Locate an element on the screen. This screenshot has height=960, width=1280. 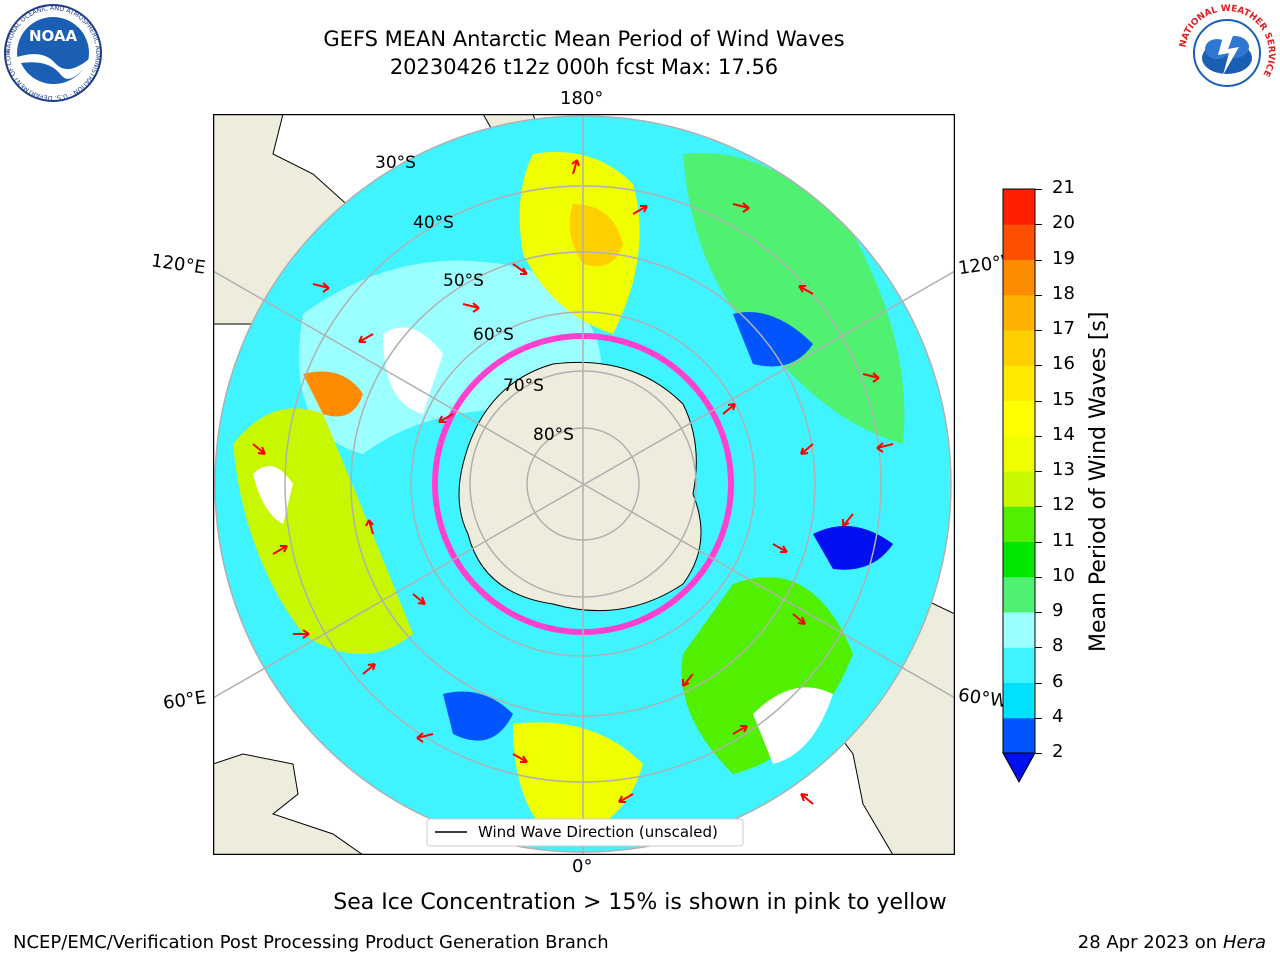
colorbar is located at coordinates (1019, 486).